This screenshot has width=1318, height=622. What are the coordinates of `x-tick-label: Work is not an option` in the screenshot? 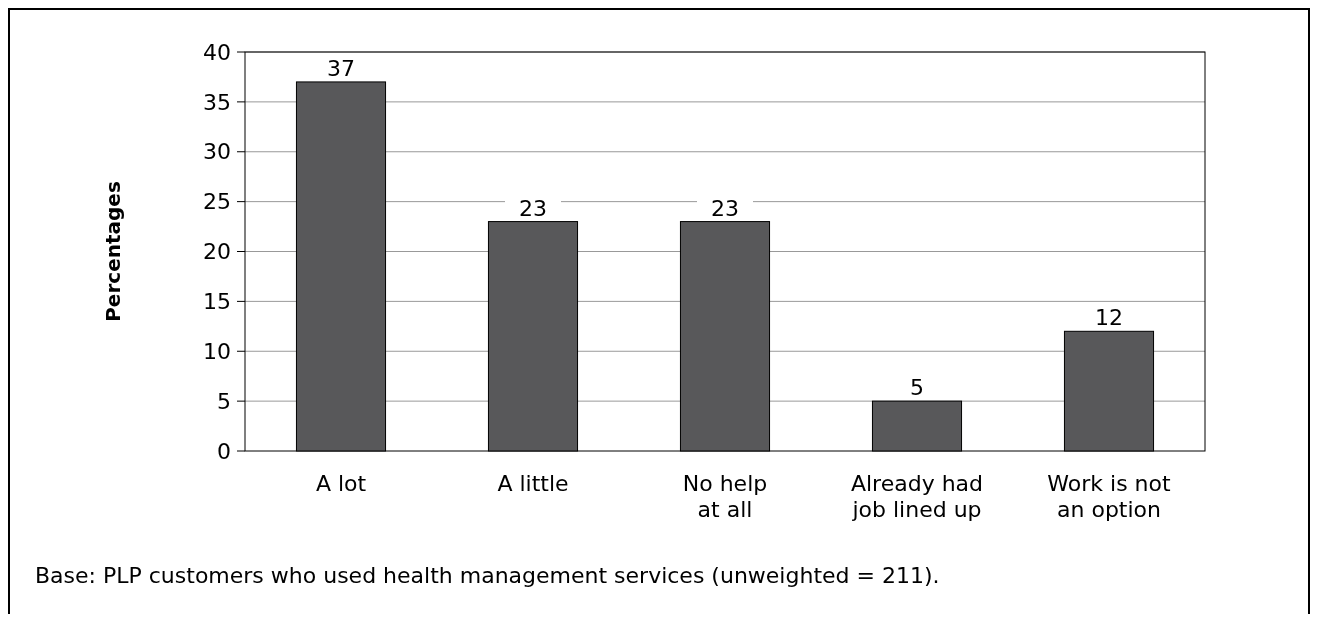 It's located at (1109, 496).